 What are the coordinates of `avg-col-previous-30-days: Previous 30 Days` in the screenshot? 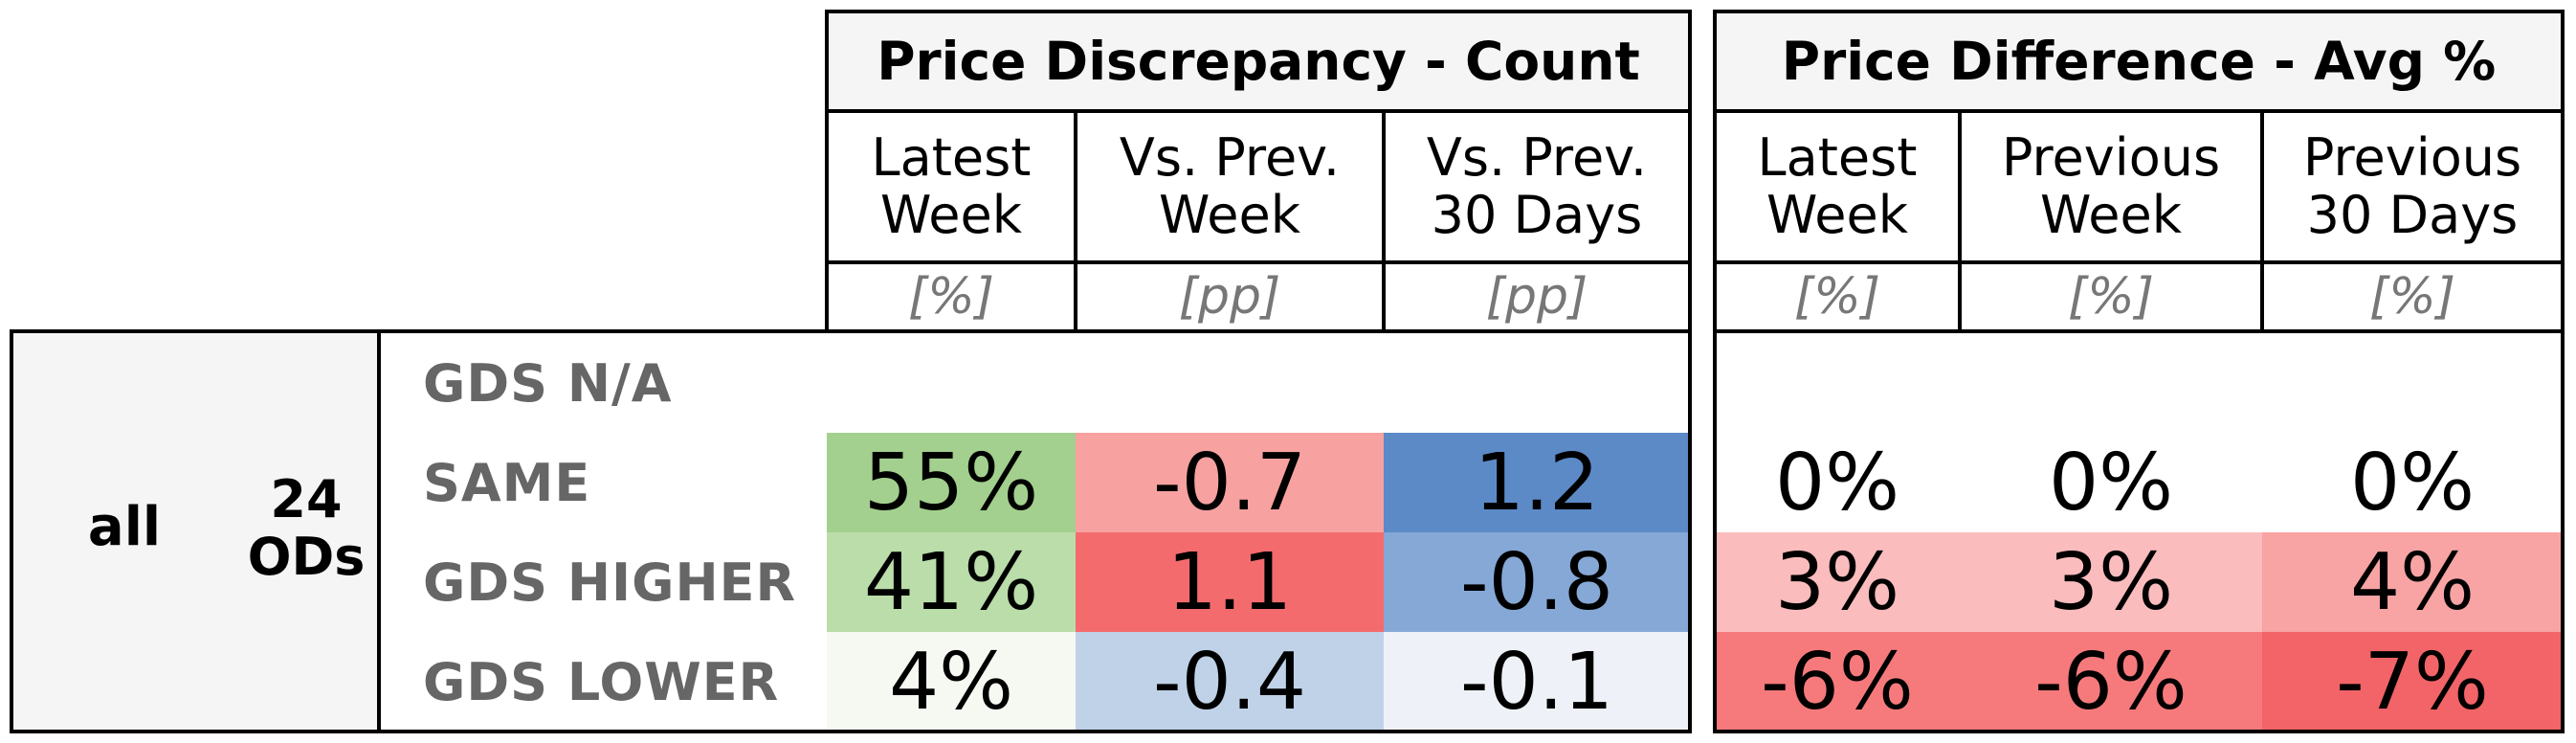 It's located at (2412, 186).